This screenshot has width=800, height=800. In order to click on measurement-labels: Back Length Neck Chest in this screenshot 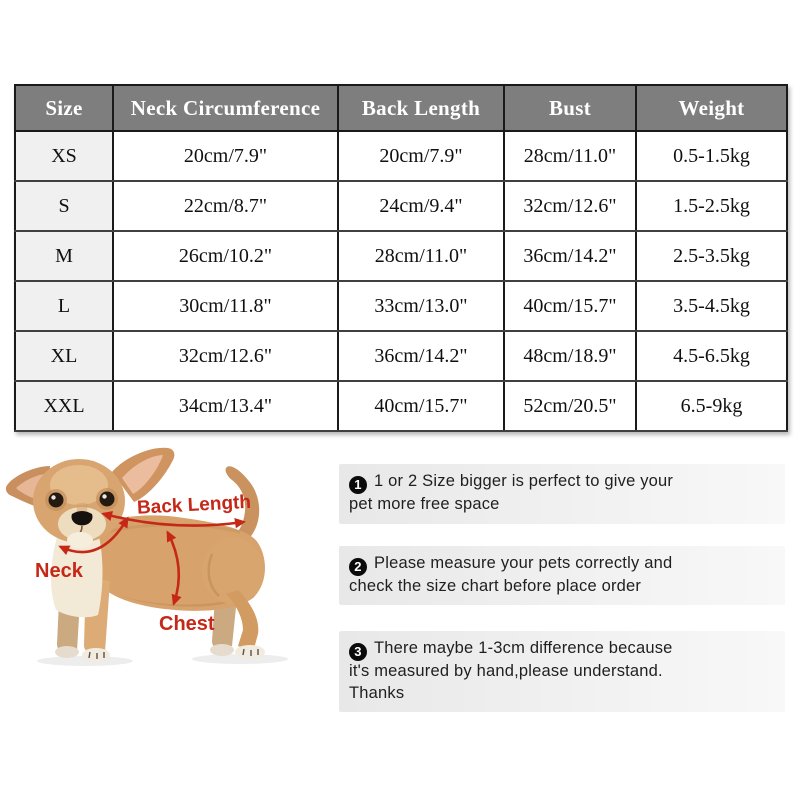, I will do `click(143, 563)`.